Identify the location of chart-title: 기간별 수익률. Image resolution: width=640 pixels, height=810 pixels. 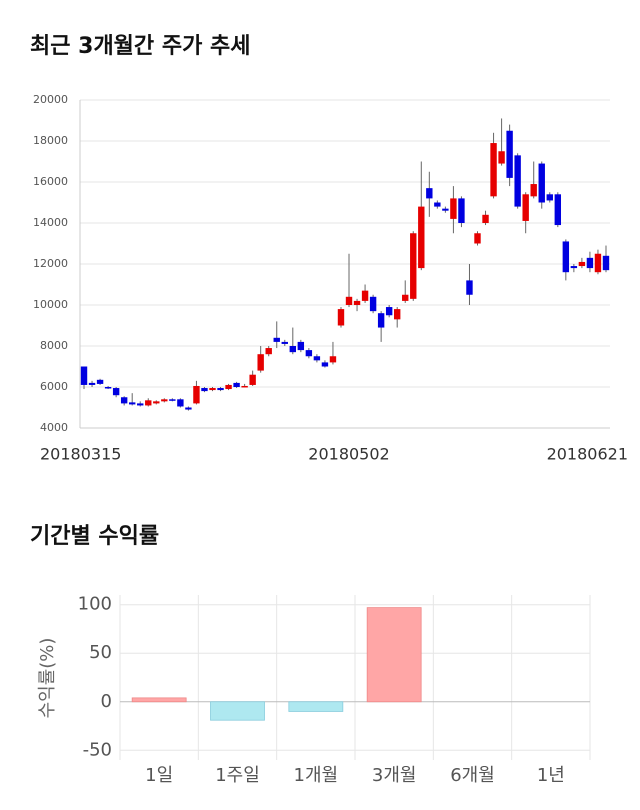
(94, 536).